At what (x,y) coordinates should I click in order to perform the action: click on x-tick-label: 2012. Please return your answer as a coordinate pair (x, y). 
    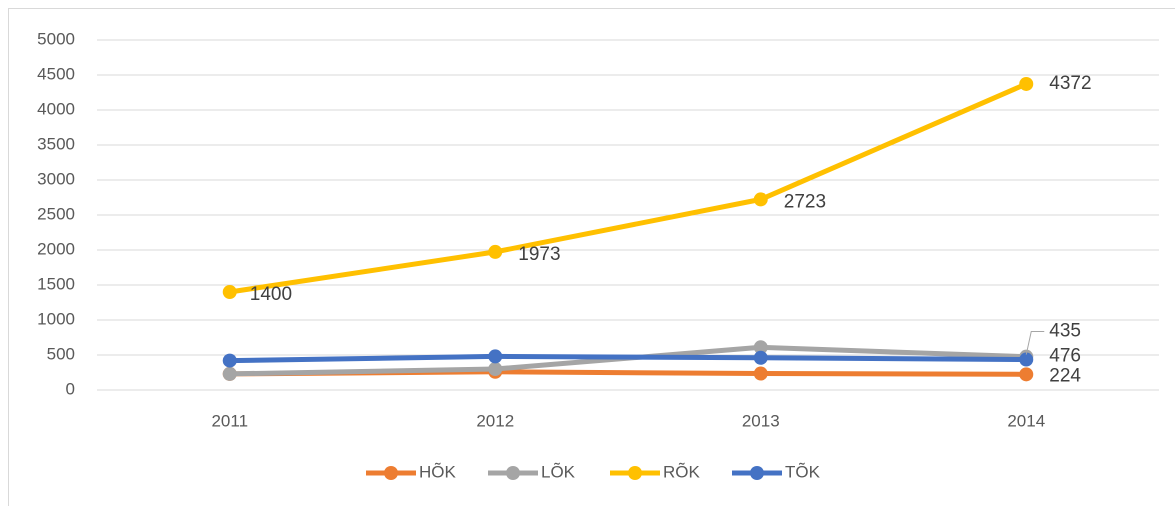
    Looking at the image, I should click on (495, 420).